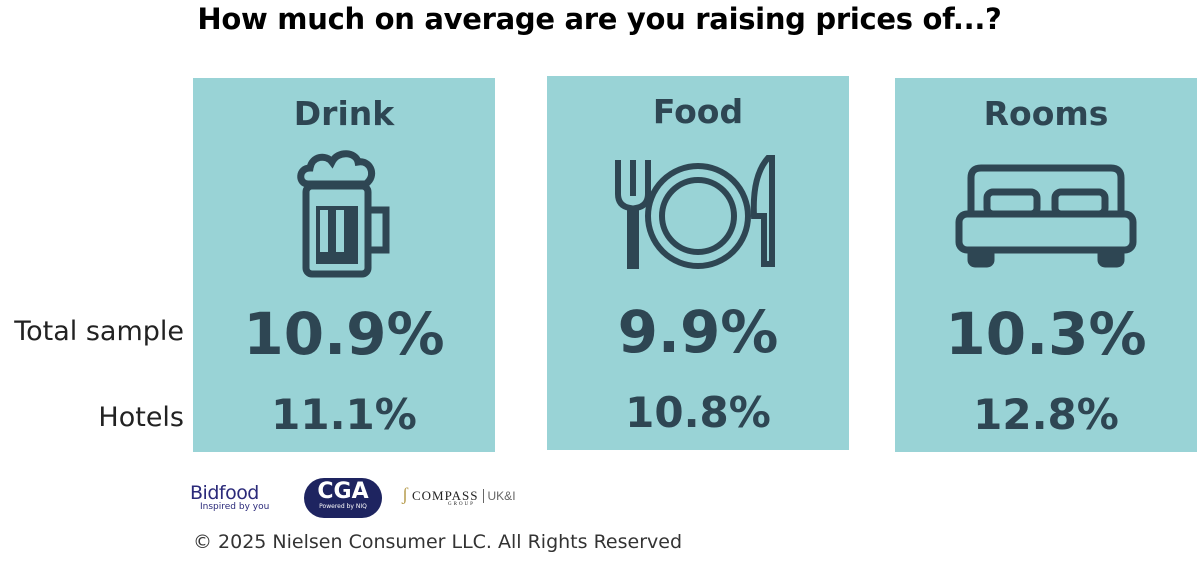 The height and width of the screenshot is (570, 1199). I want to click on compass-logo-region: UK&I, so click(499, 496).